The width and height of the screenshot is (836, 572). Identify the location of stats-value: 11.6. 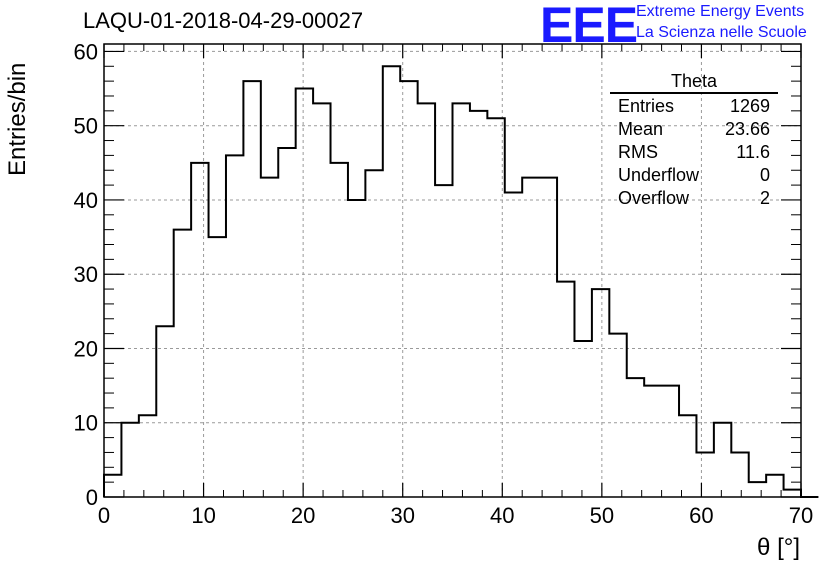
(753, 152).